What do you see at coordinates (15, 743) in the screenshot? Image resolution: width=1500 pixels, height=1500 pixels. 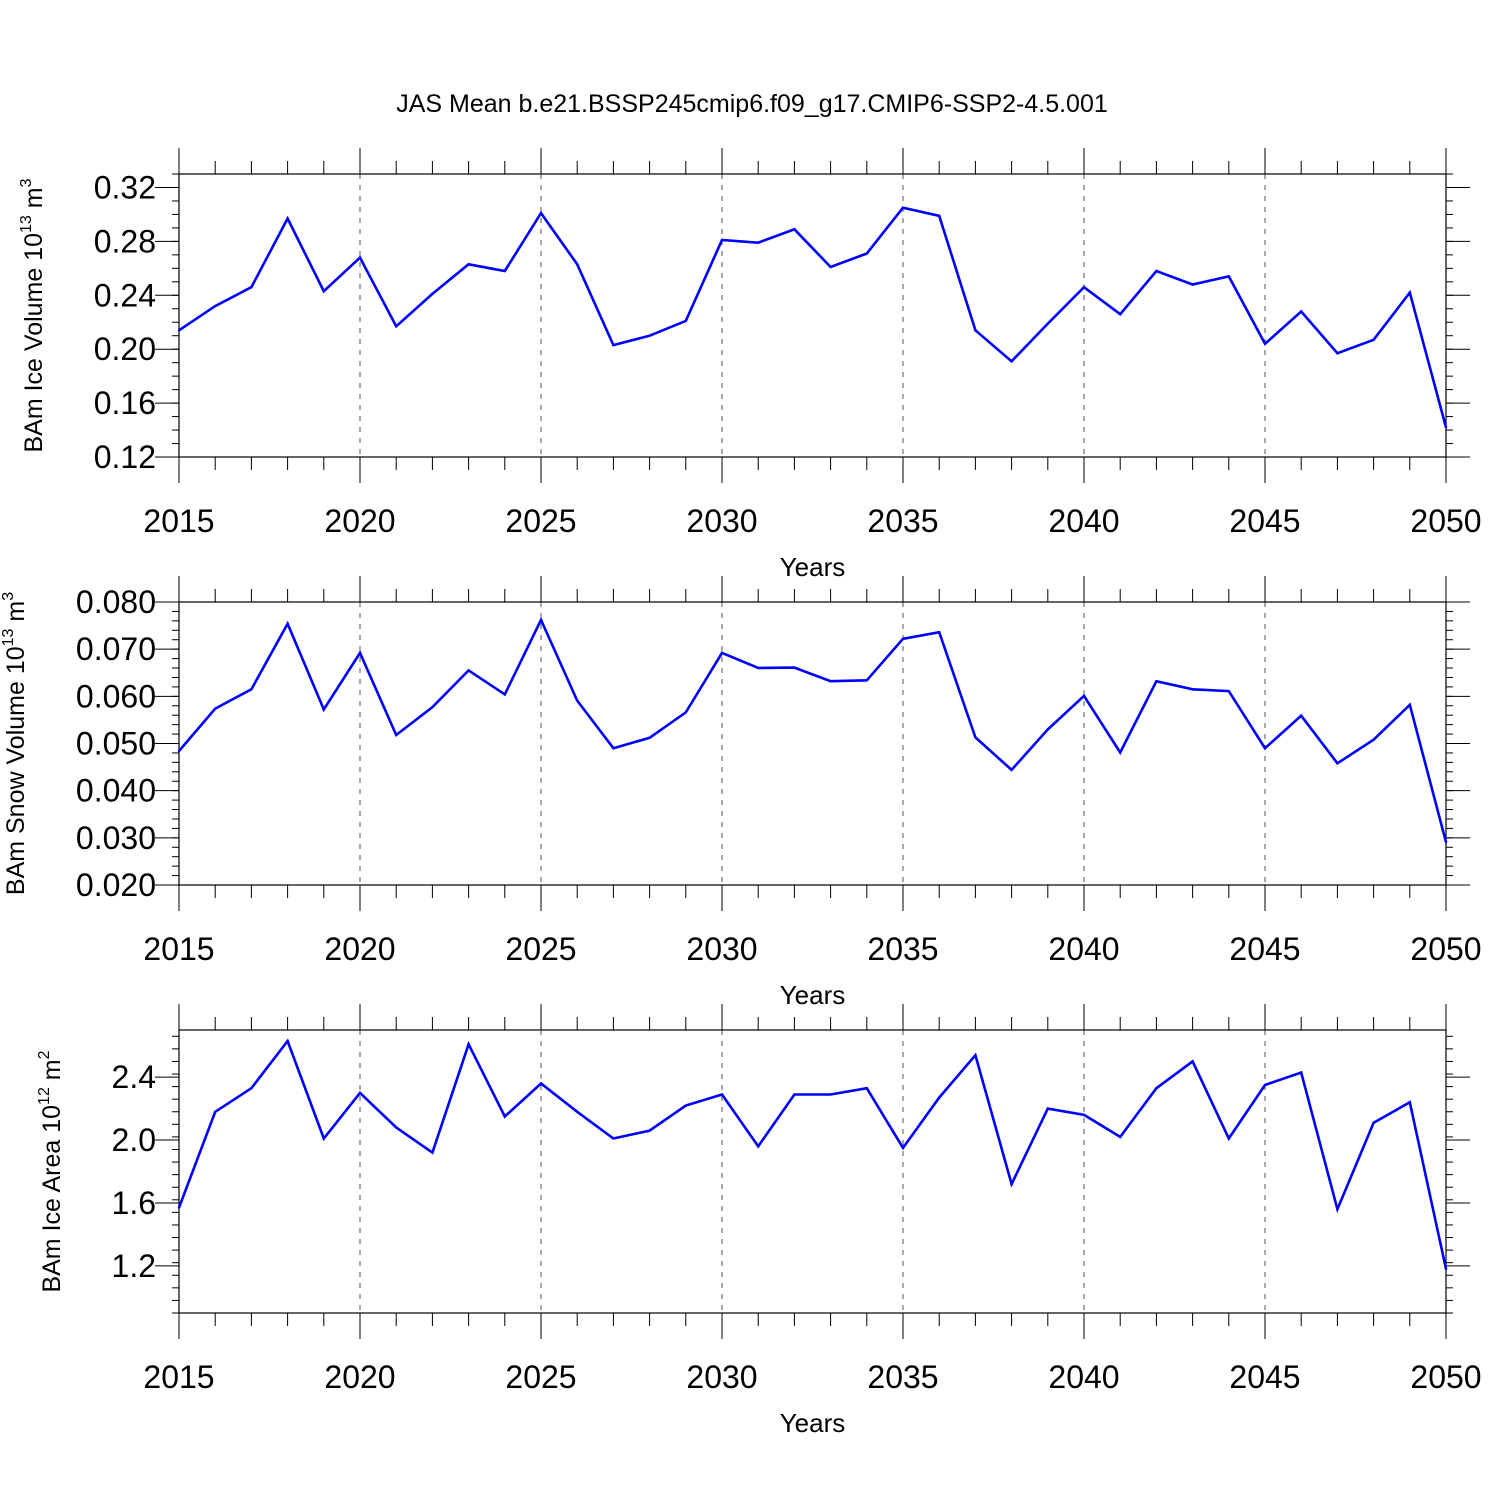 I see `y-axis-label: BAm Snow Volume 1013 m3` at bounding box center [15, 743].